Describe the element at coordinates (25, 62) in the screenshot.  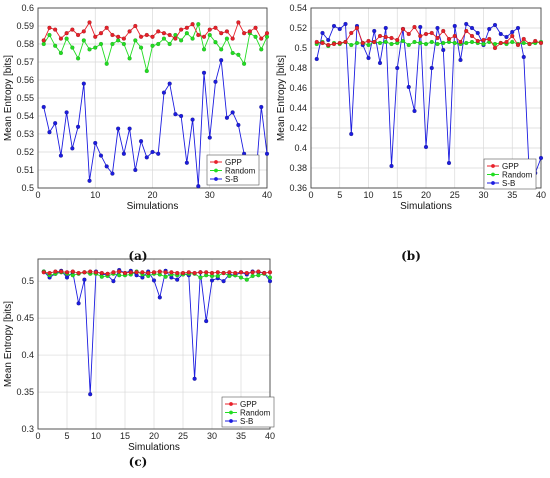
I see `y-tick-label: 0.57` at that location.